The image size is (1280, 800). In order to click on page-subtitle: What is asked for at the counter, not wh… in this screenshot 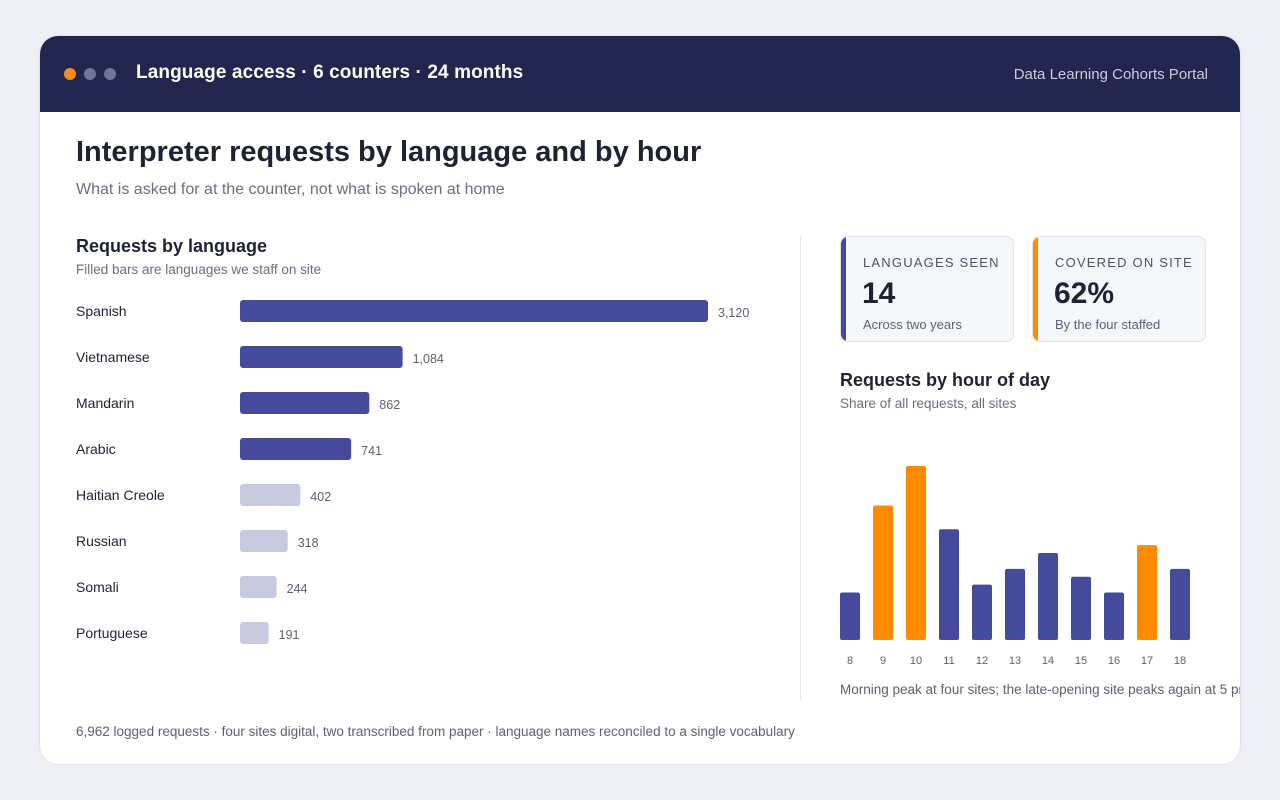, I will do `click(290, 189)`.